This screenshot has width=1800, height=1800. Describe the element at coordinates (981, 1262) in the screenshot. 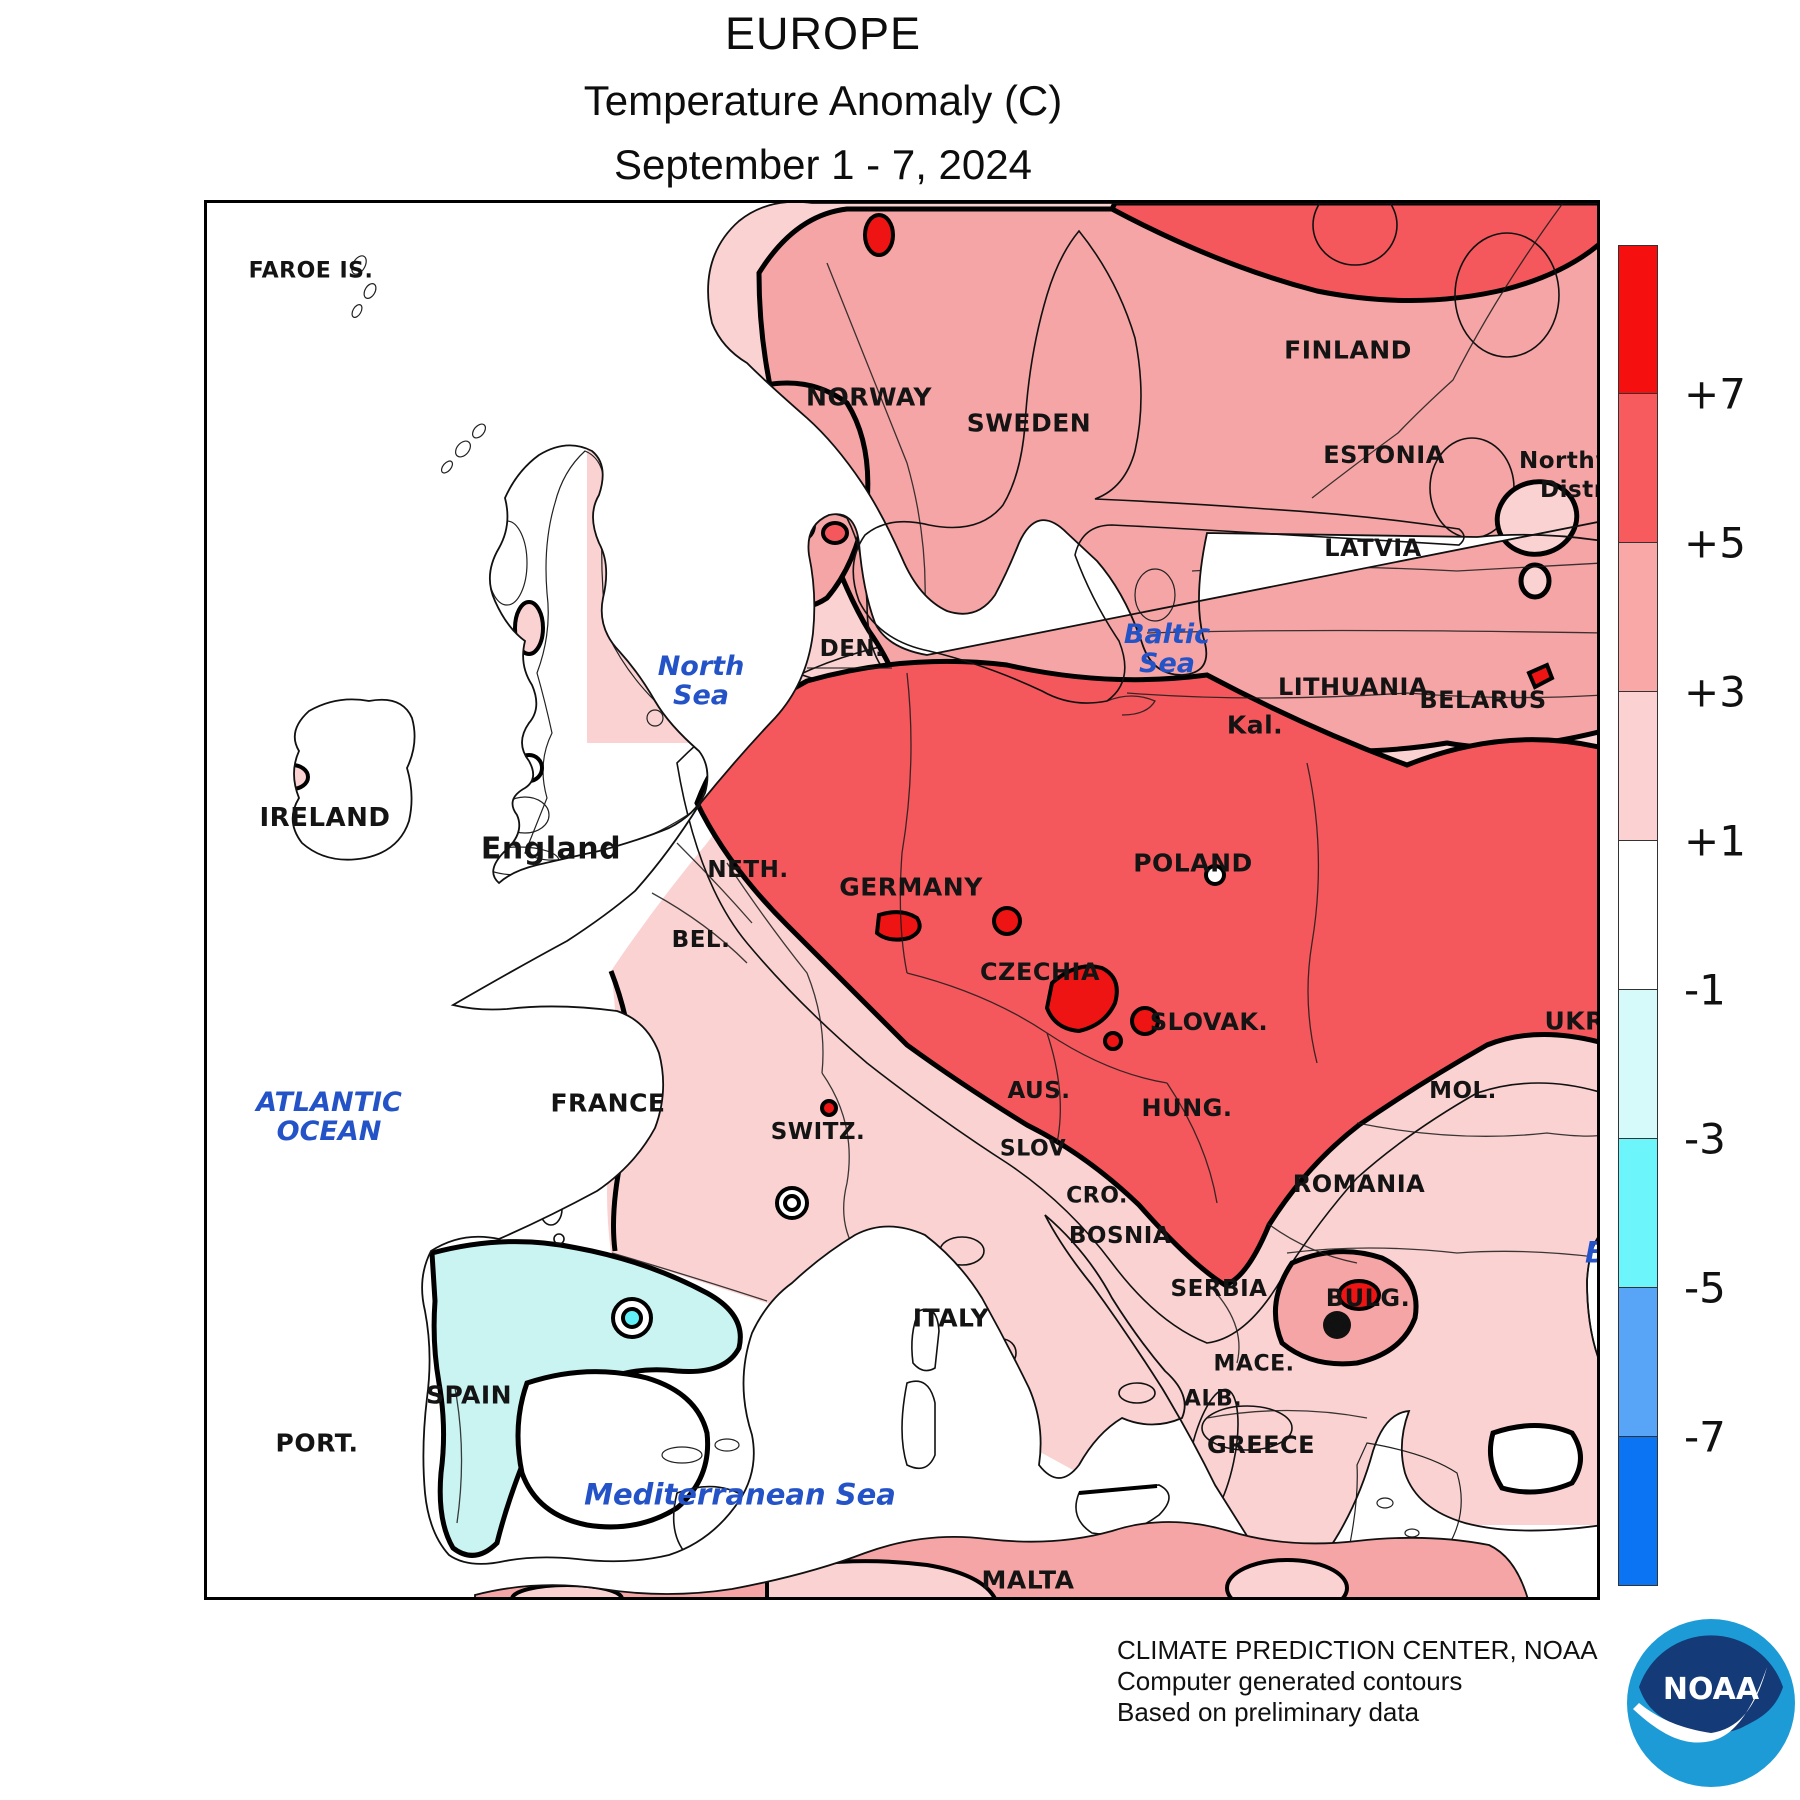

I see `contour-bullseyes` at that location.